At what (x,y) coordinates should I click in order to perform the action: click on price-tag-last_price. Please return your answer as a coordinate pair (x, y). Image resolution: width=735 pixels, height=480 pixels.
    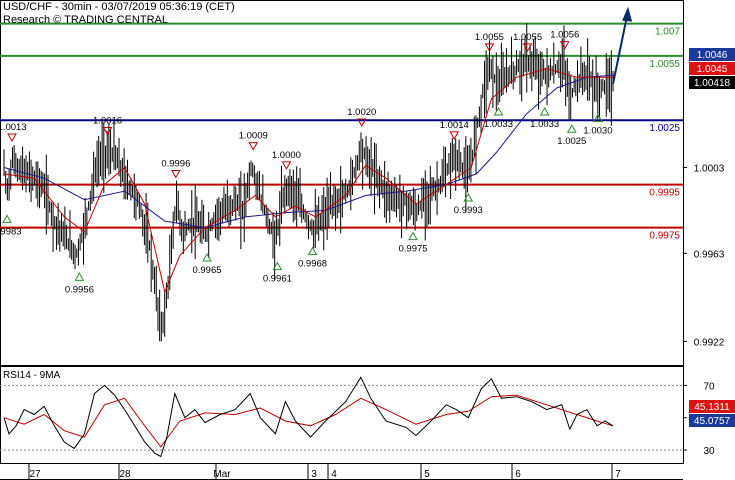
    Looking at the image, I should click on (712, 82).